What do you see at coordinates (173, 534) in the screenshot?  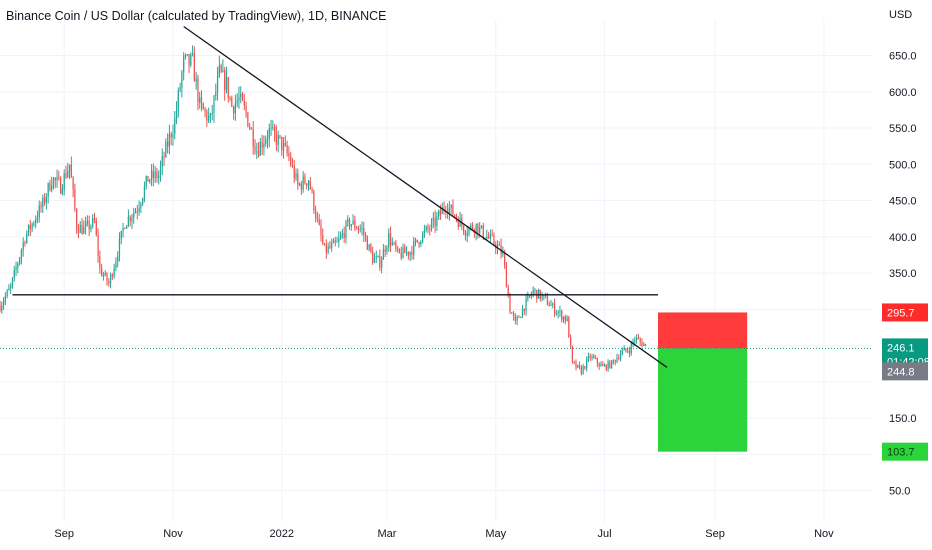 I see `x-tick-label: Nov` at bounding box center [173, 534].